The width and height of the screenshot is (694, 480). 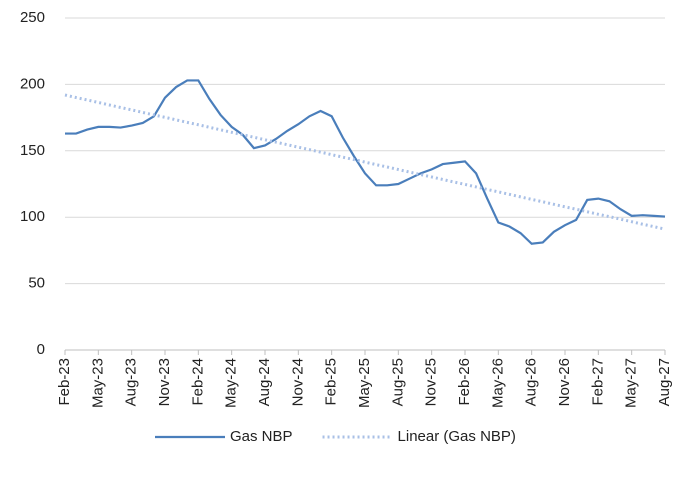 What do you see at coordinates (264, 382) in the screenshot?
I see `x-tick-label: Aug-24` at bounding box center [264, 382].